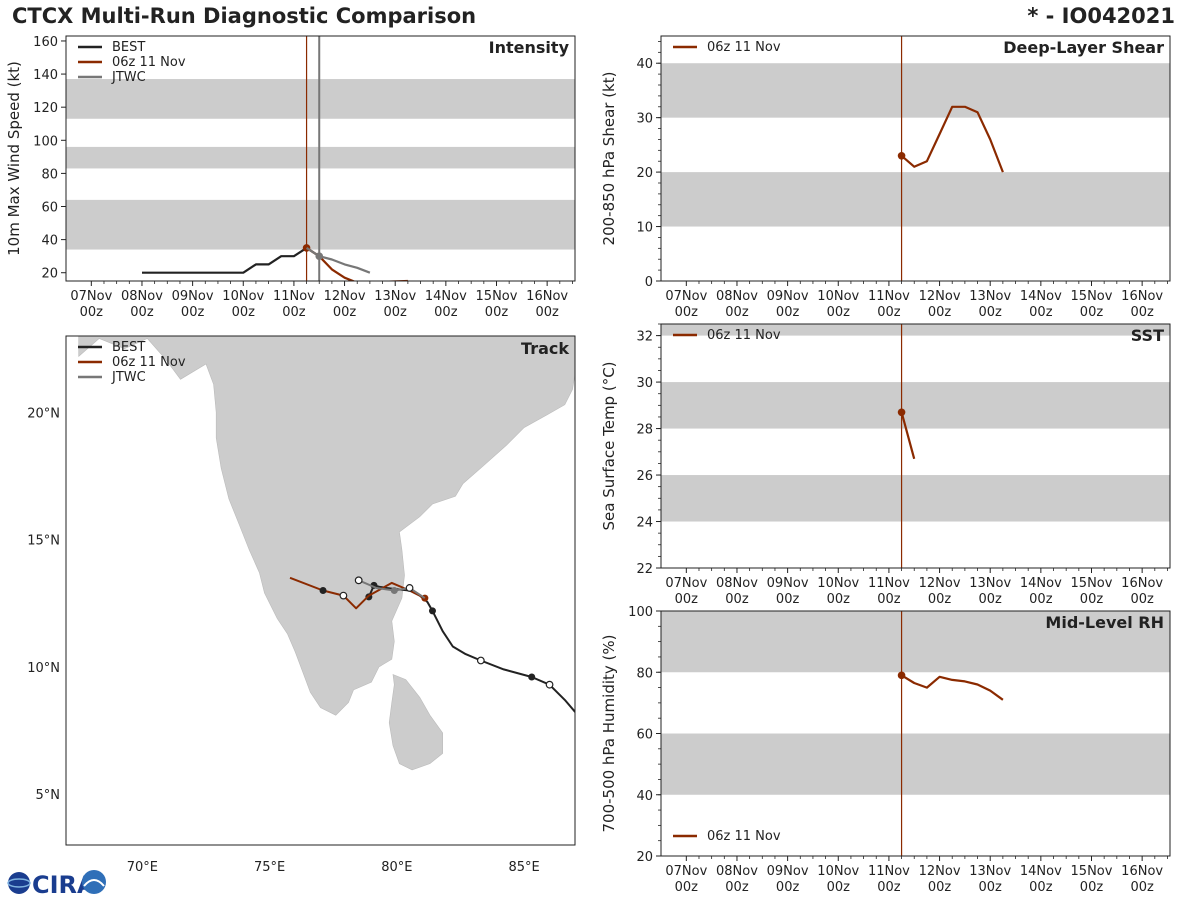  Describe the element at coordinates (644, 857) in the screenshot. I see `y-tick-label: 20` at that location.